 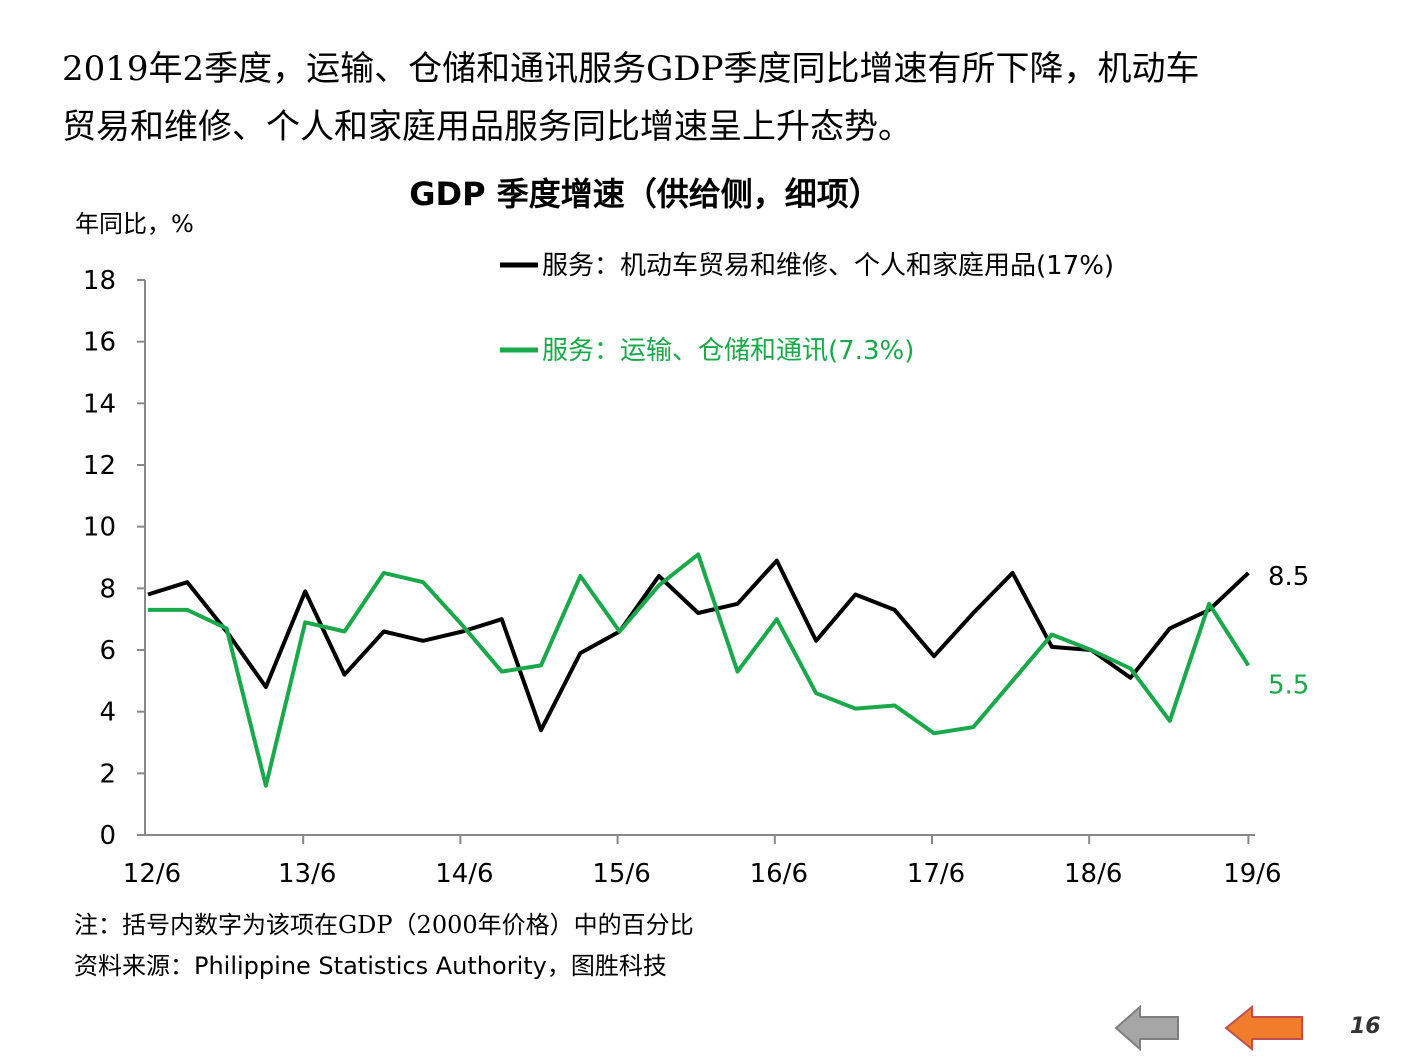 What do you see at coordinates (464, 874) in the screenshot?
I see `x-tick-label: 14/6` at bounding box center [464, 874].